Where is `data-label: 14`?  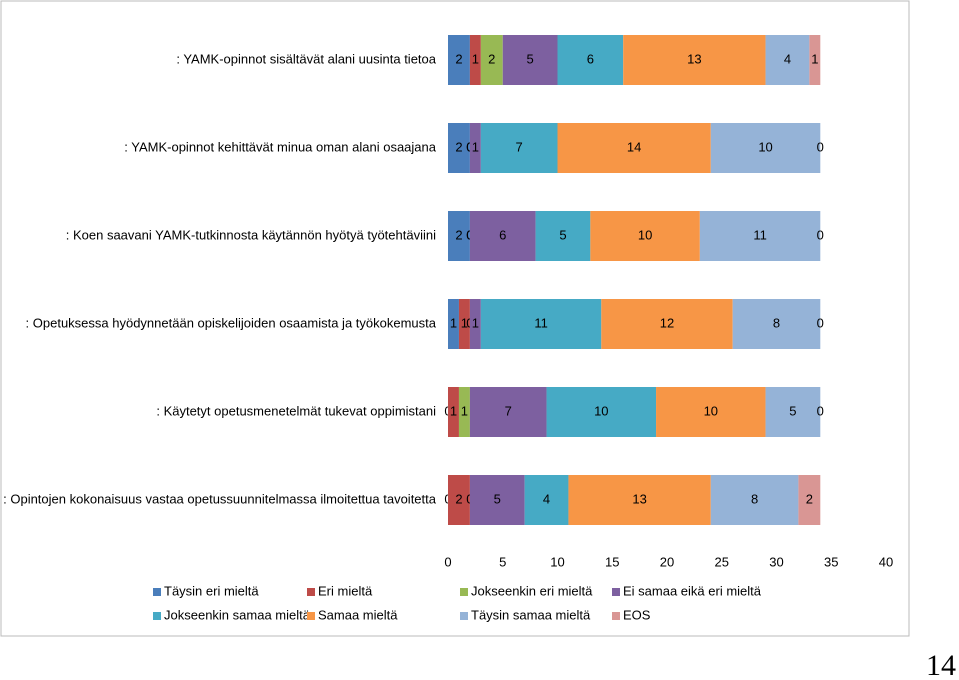 data-label: 14 is located at coordinates (634, 146).